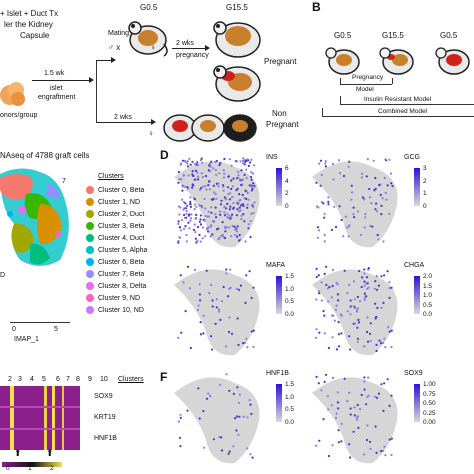 Image resolution: width=474 pixels, height=474 pixels. Describe the element at coordinates (104, 379) in the screenshot. I see `heatmap-col-number: 10` at that location.